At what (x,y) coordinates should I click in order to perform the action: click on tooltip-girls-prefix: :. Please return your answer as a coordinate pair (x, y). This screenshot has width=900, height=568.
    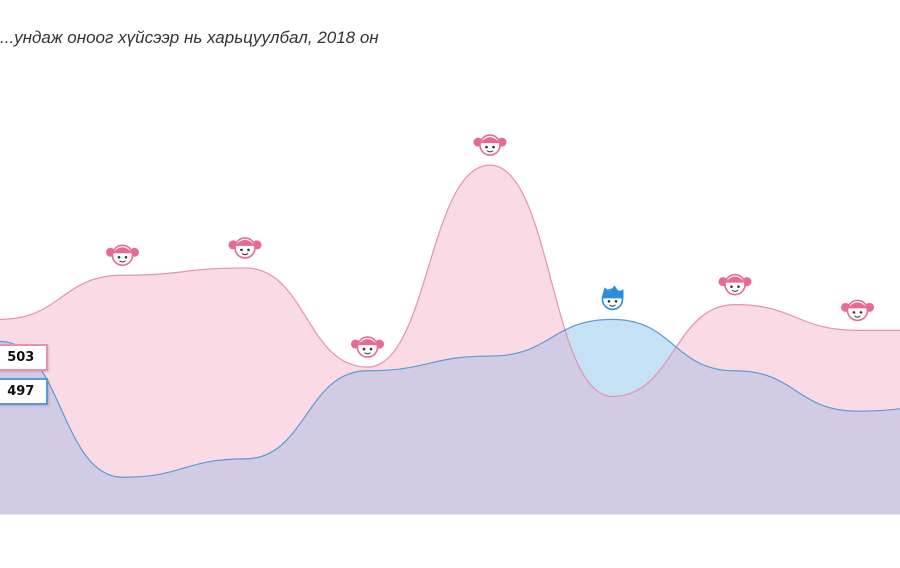
    Looking at the image, I should click on (0, 357).